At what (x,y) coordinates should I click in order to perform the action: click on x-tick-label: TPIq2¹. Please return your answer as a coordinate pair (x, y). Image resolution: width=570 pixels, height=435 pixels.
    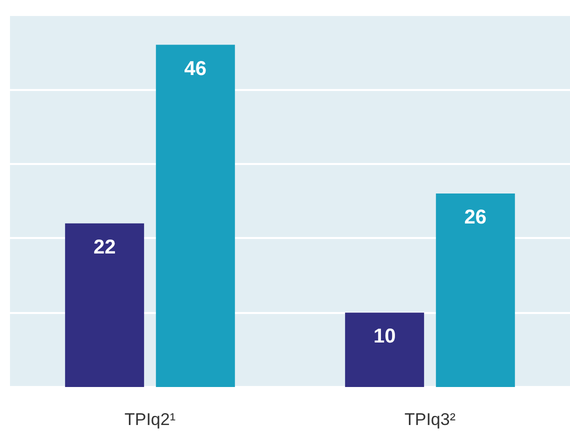
    Looking at the image, I should click on (150, 419).